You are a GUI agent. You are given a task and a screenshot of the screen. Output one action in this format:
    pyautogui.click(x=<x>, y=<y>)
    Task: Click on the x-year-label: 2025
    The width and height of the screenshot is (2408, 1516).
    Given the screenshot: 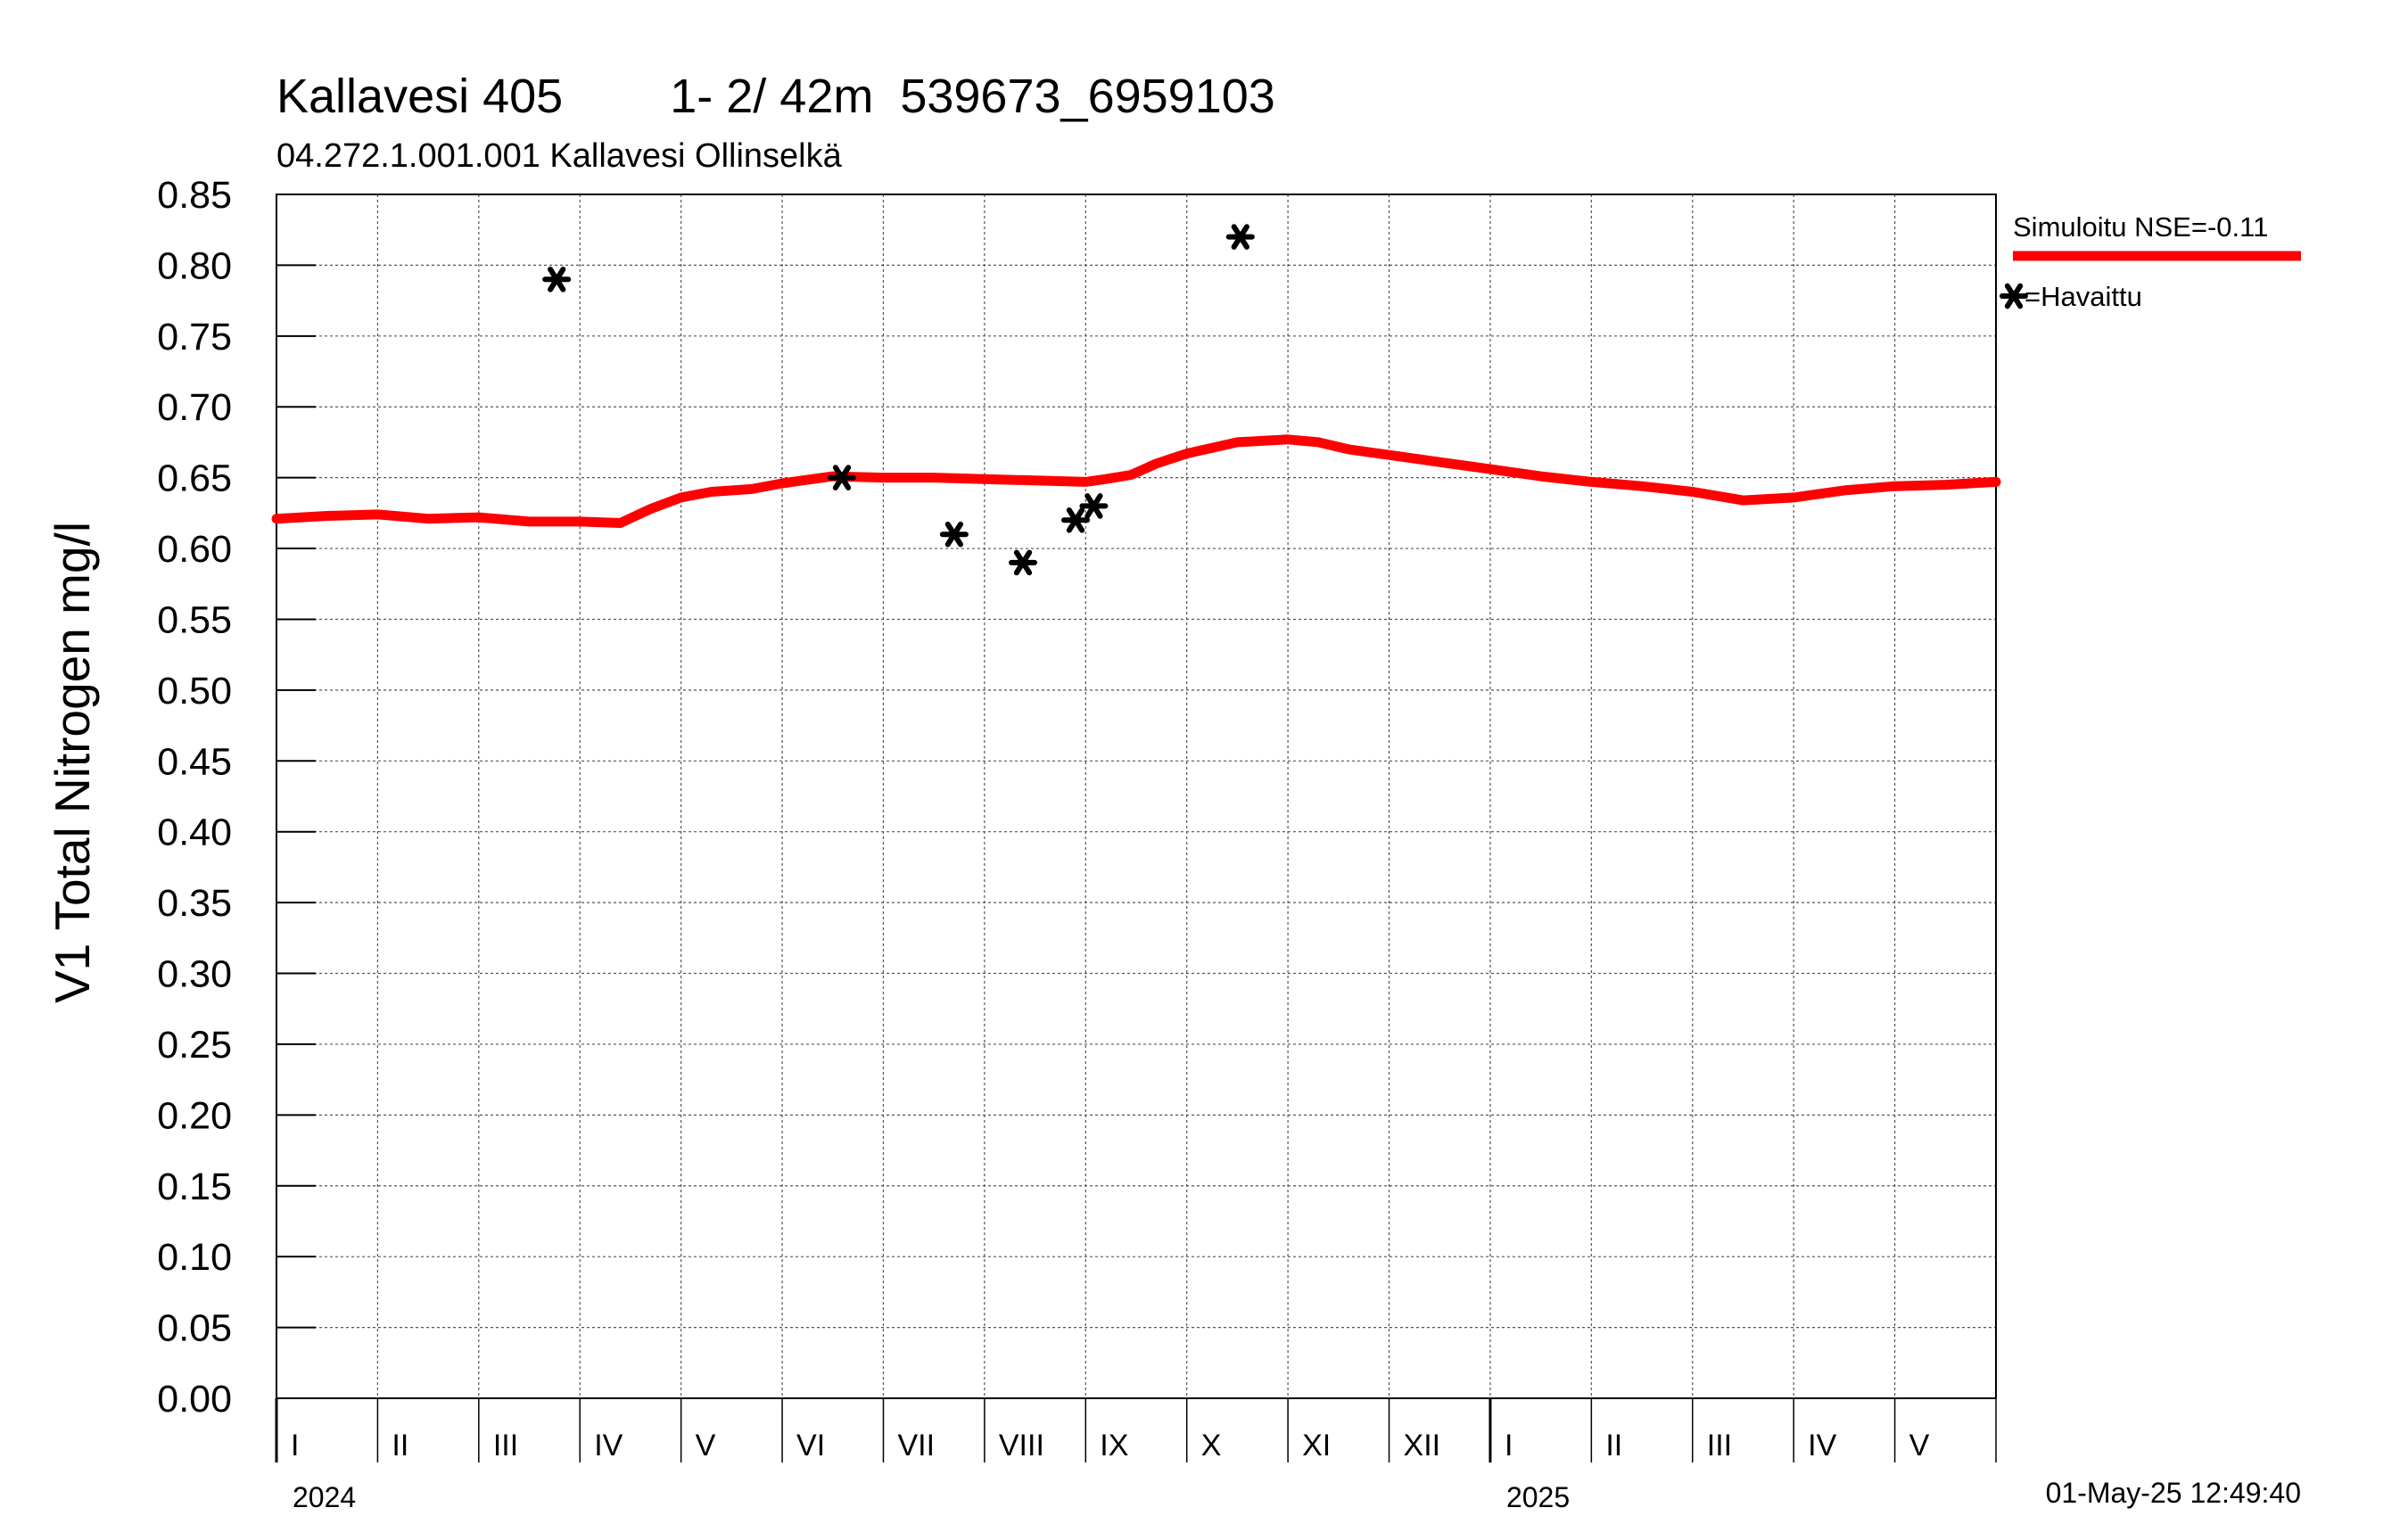 What is the action you would take?
    pyautogui.click(x=1538, y=1497)
    